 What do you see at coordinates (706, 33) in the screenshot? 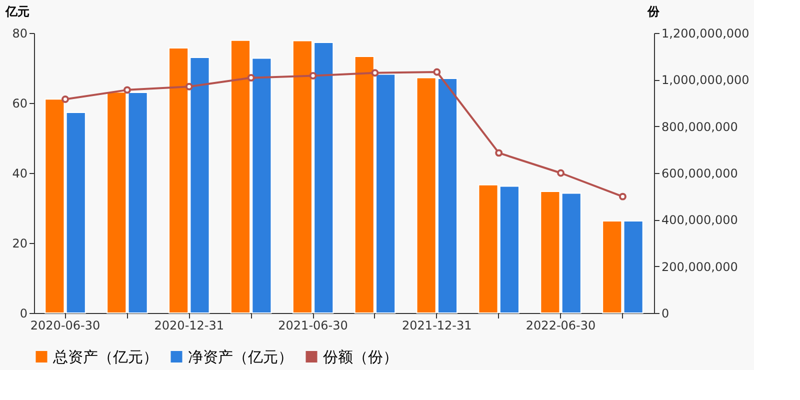
I see `y2-tick-label: 1,200,000,000` at bounding box center [706, 33].